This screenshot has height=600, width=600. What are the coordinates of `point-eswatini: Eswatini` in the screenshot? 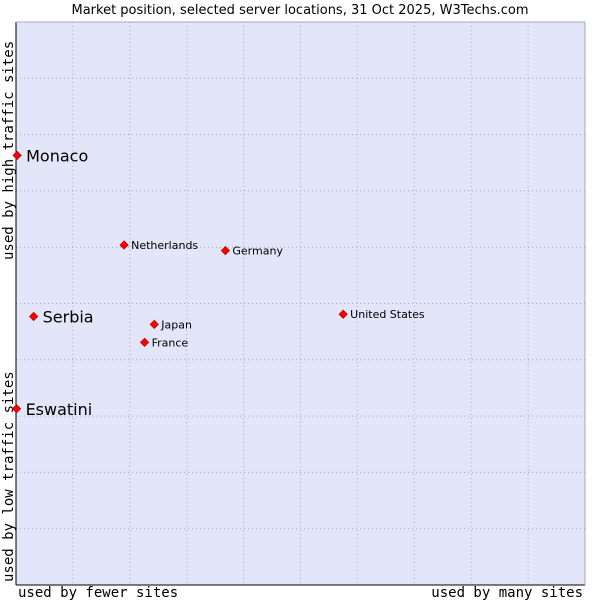 It's located at (52, 409).